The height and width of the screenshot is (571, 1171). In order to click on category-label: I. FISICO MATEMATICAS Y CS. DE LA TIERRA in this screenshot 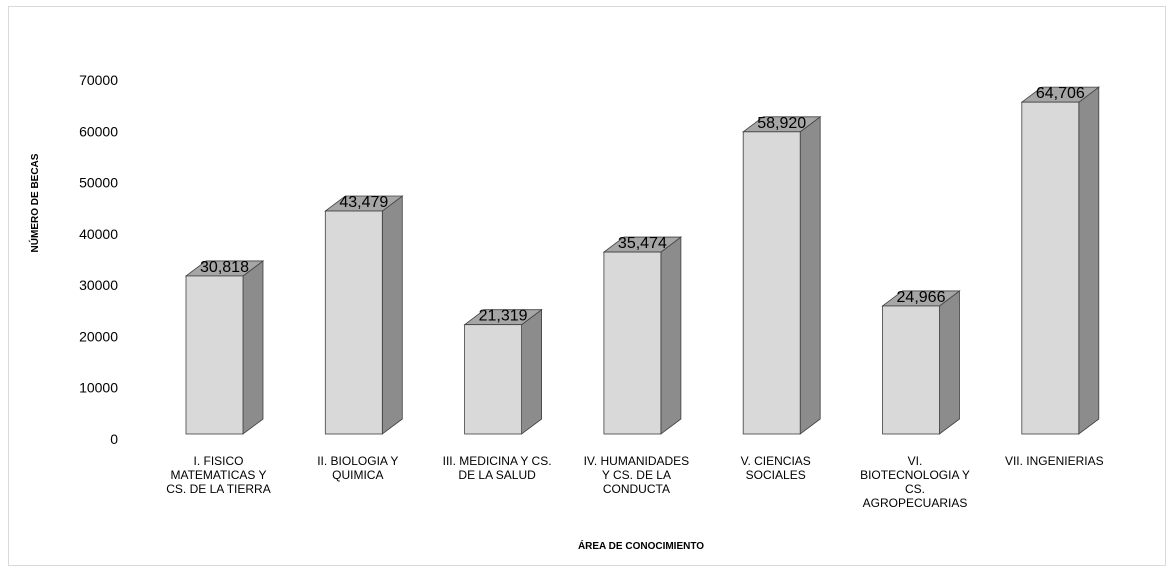, I will do `click(218, 475)`.